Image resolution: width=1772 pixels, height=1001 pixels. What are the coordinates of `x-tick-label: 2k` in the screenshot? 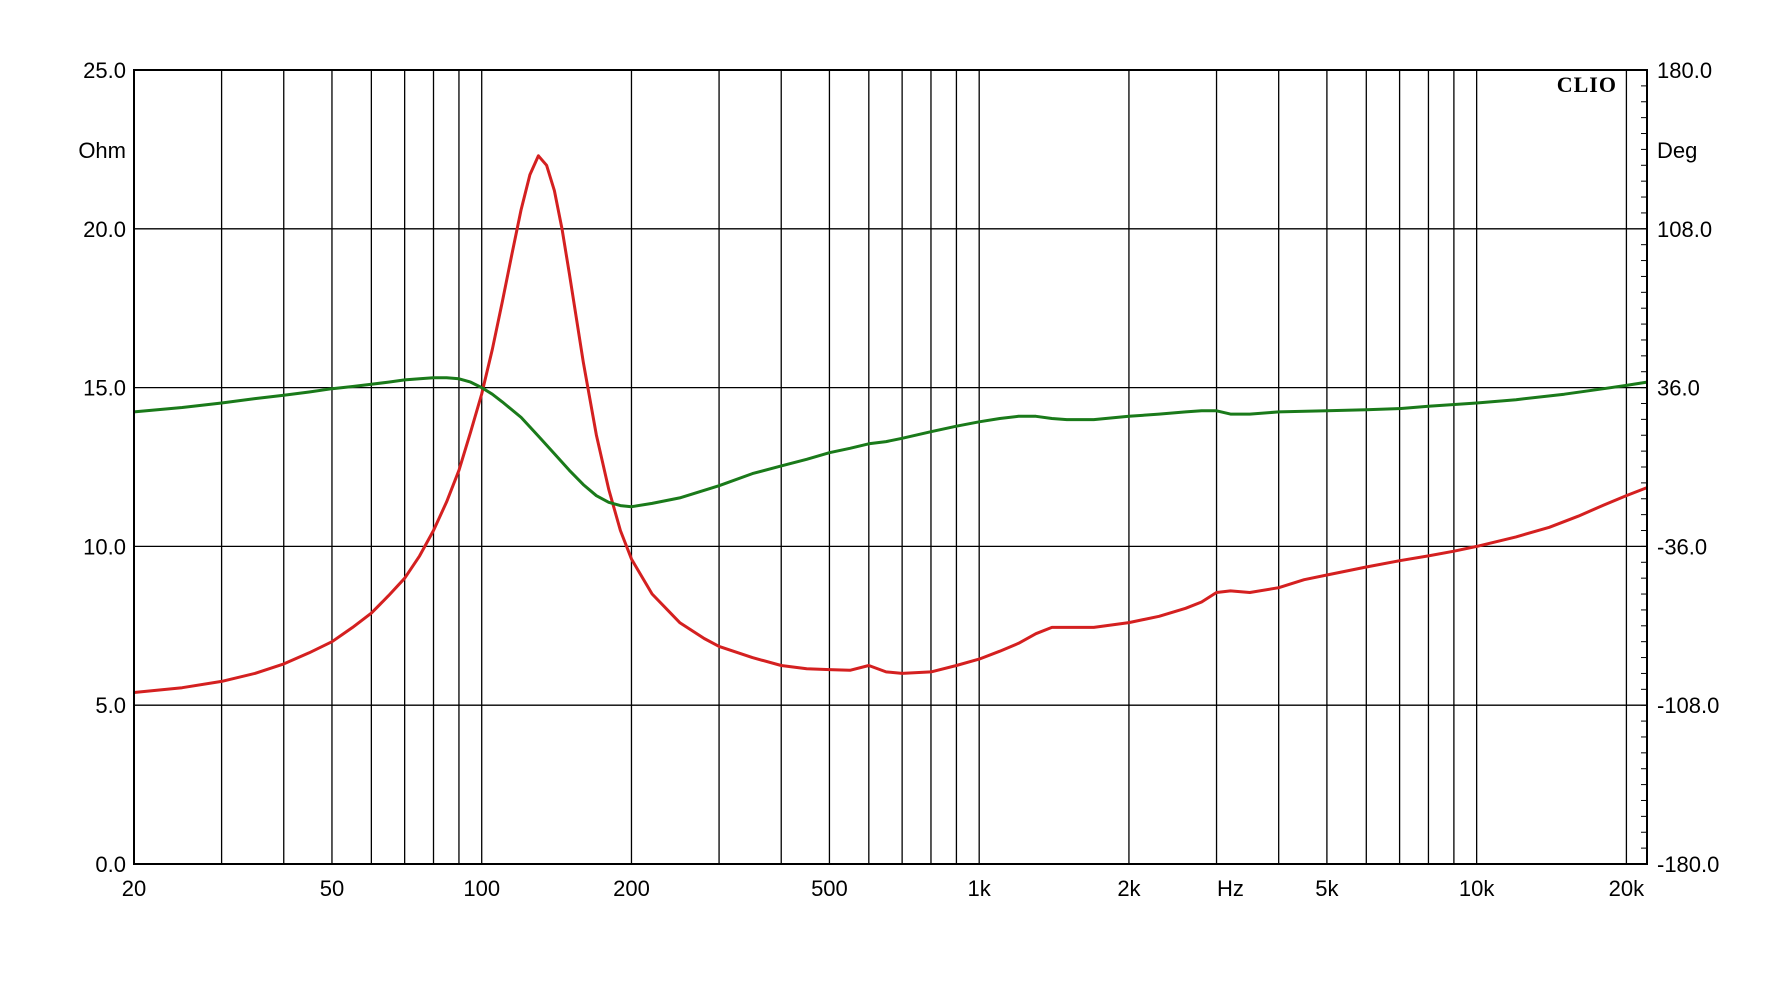 It's located at (1129, 888).